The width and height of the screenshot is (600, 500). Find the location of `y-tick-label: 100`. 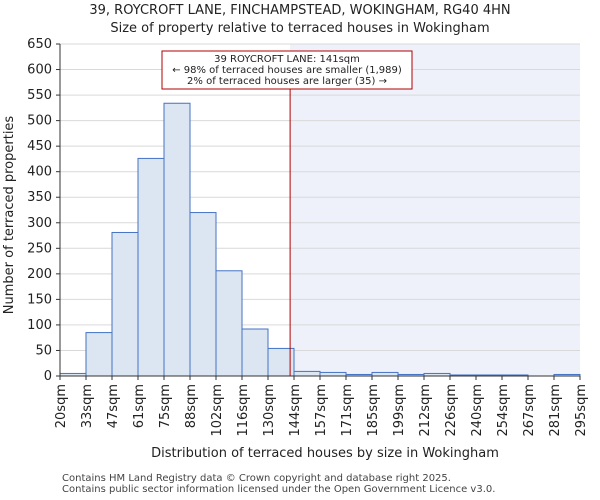

y-tick-label: 100 is located at coordinates (39, 325).